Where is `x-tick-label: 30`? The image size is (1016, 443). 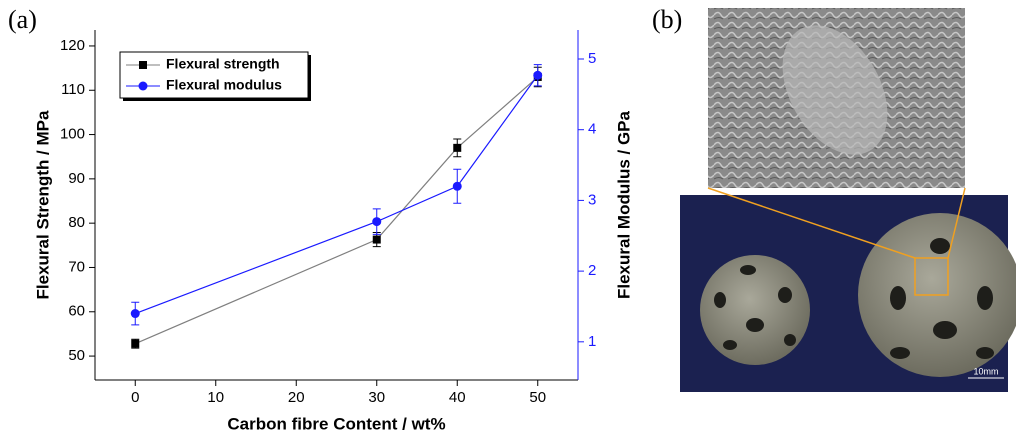 x-tick-label: 30 is located at coordinates (376, 397).